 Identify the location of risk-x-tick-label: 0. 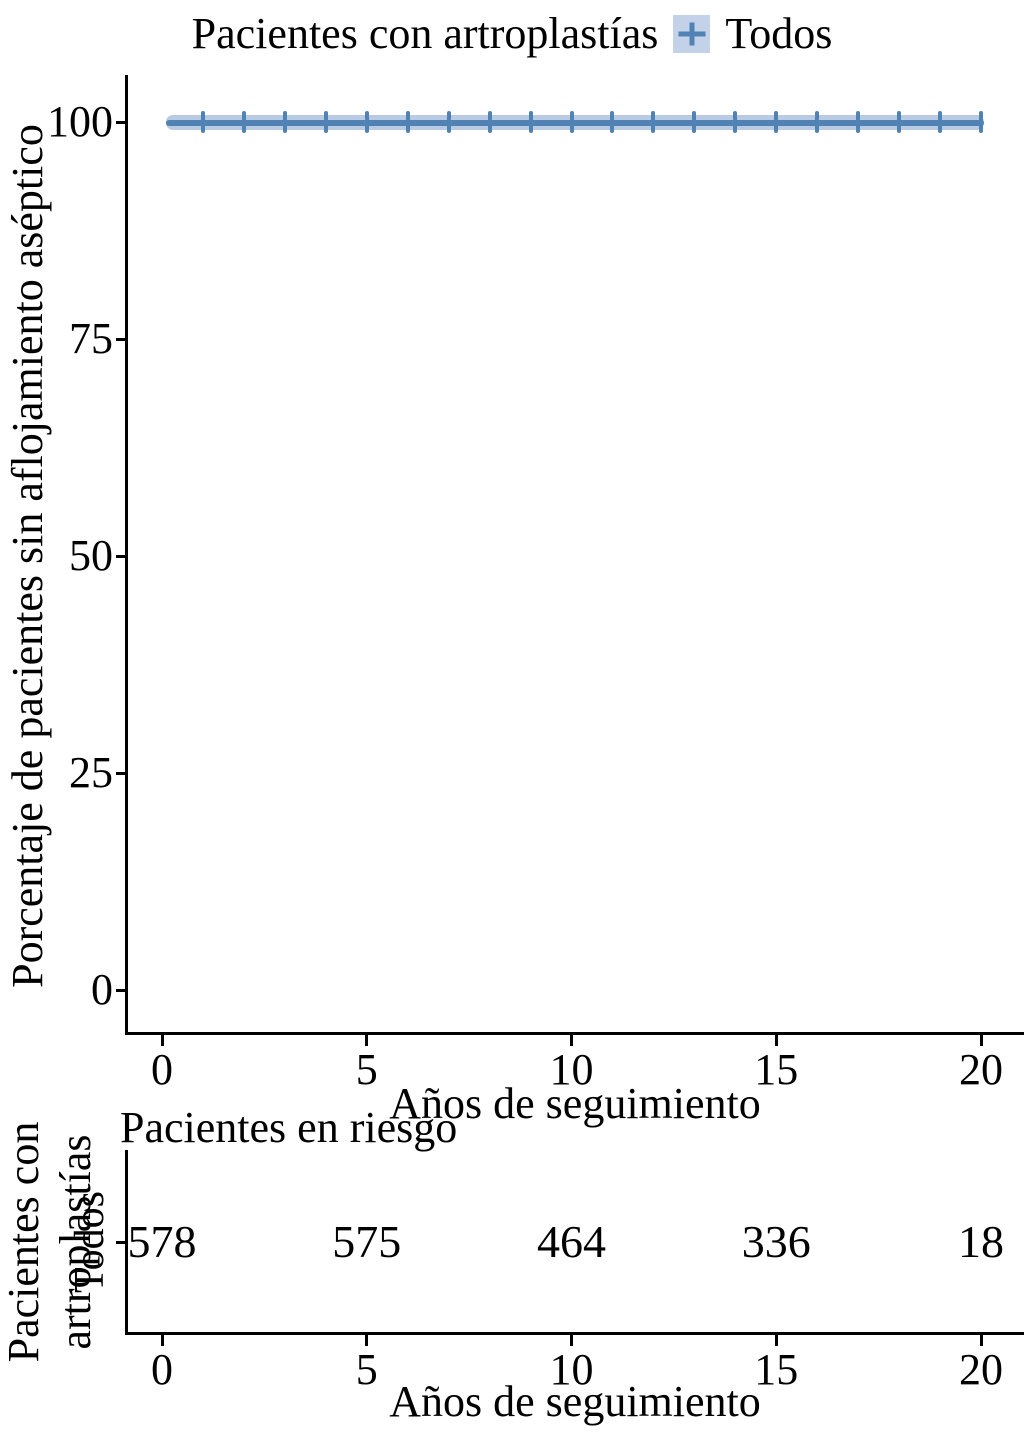
(162, 1369).